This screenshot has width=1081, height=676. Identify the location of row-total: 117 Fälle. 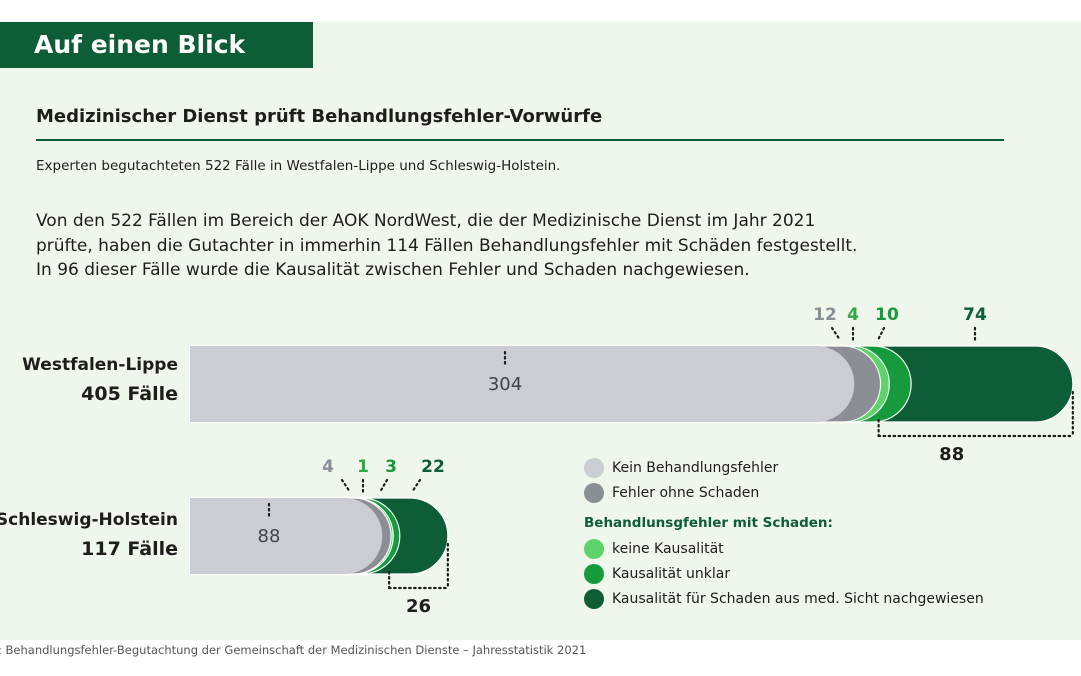
(129, 549).